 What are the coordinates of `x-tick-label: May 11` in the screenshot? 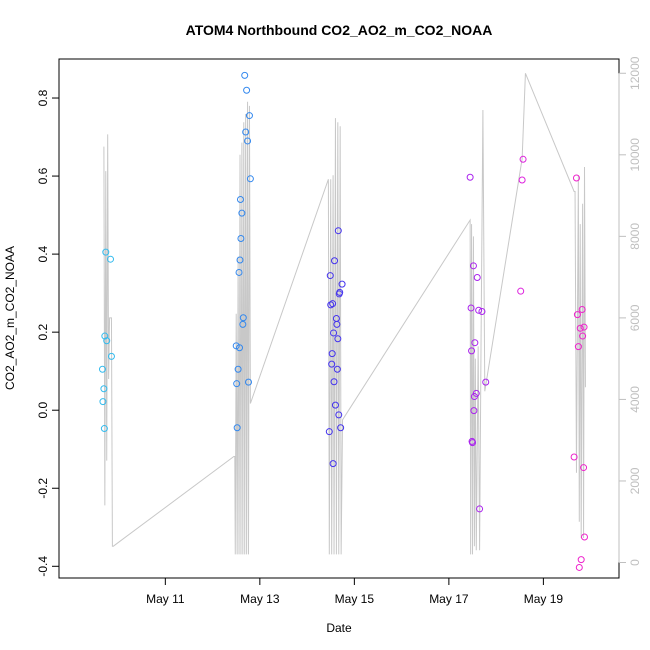 It's located at (165, 599).